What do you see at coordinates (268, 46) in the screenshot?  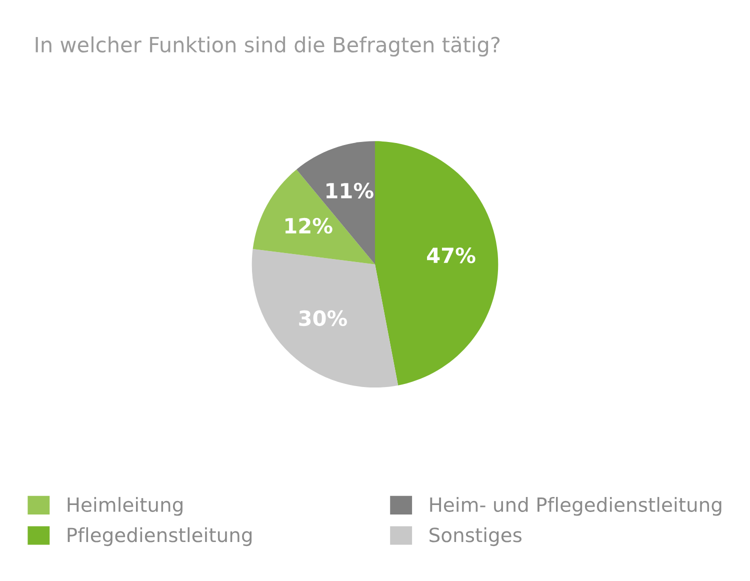 I see `chart-title: In welcher Funktion sind die Befragten tätig?` at bounding box center [268, 46].